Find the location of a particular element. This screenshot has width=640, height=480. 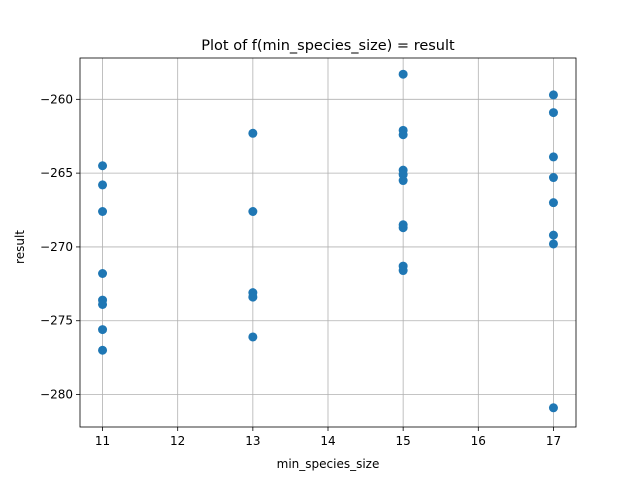

x-tick-label: 17 is located at coordinates (553, 441).